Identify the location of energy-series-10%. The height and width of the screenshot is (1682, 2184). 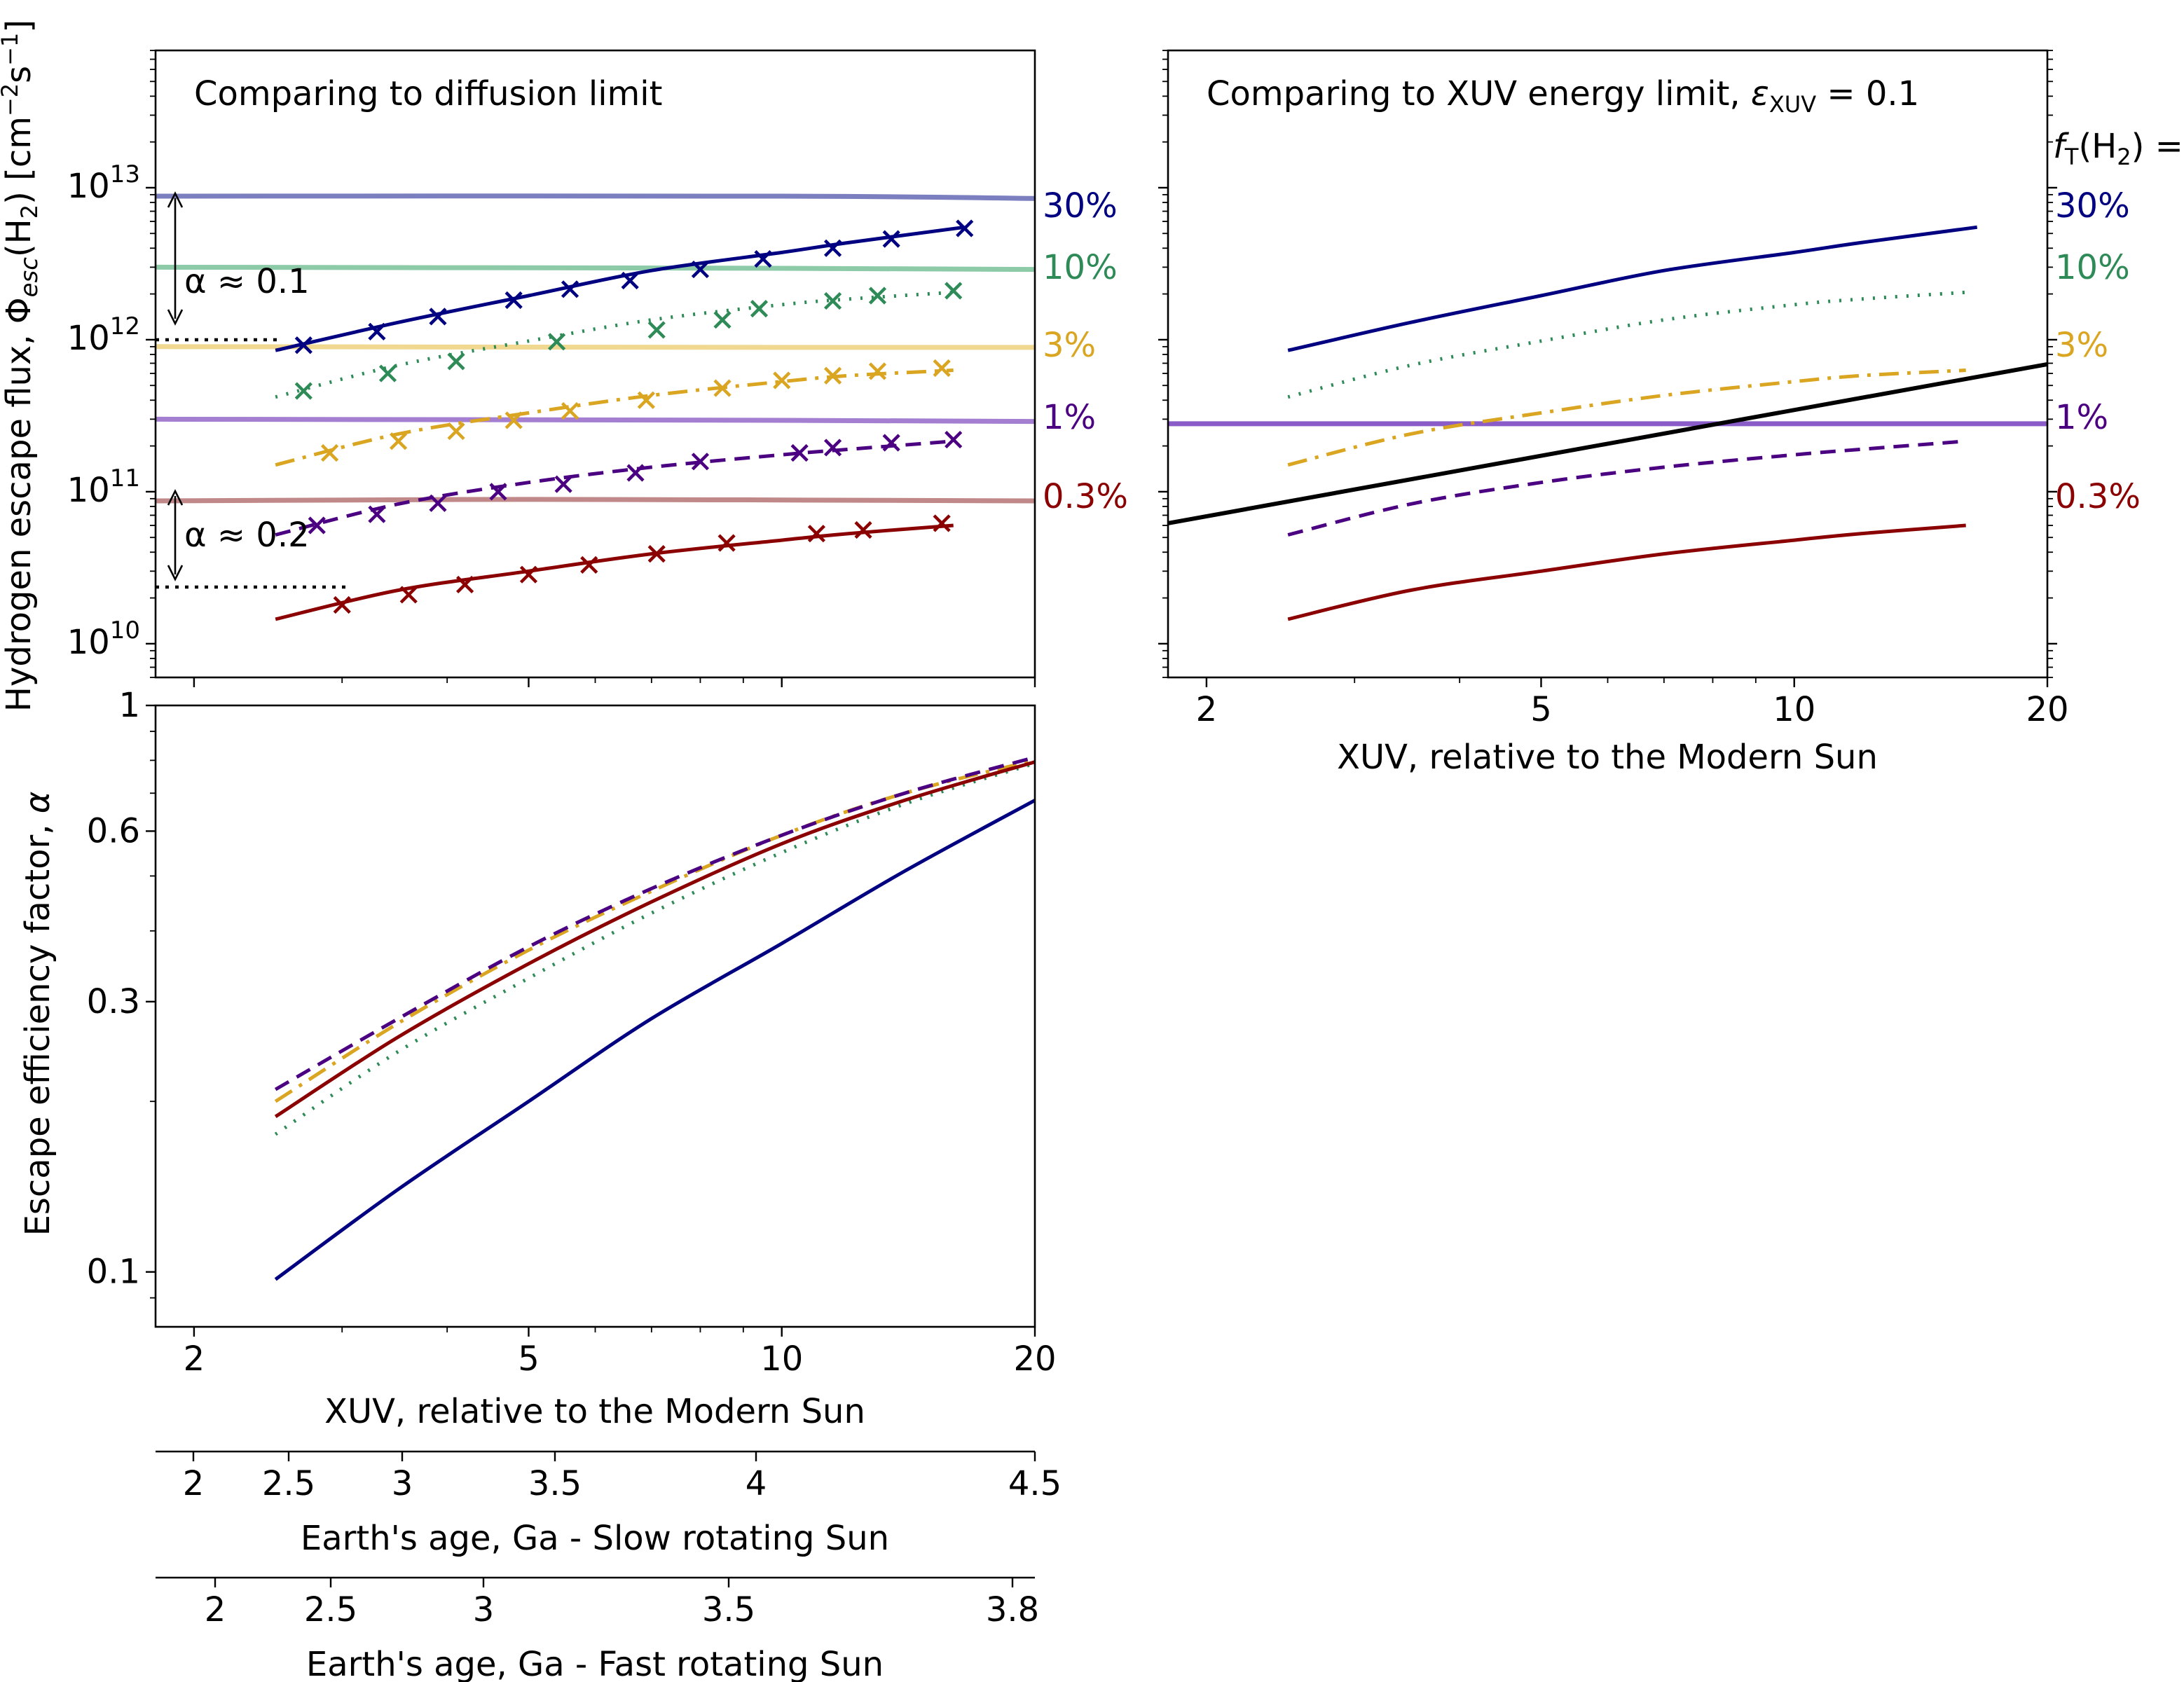
(1626, 344).